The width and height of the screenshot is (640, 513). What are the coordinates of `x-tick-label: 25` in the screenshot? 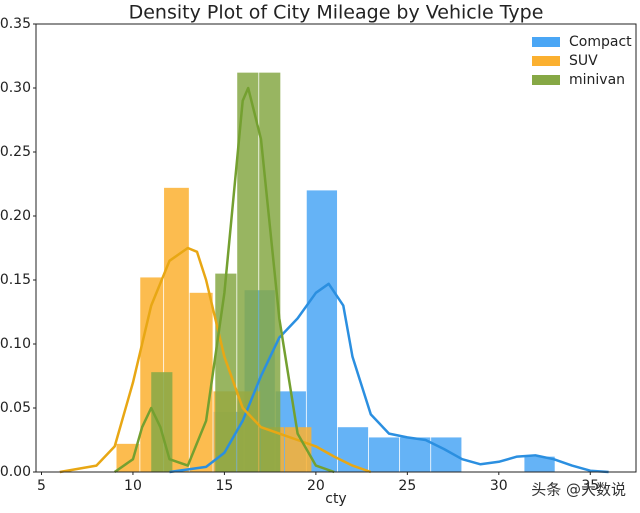 It's located at (407, 486).